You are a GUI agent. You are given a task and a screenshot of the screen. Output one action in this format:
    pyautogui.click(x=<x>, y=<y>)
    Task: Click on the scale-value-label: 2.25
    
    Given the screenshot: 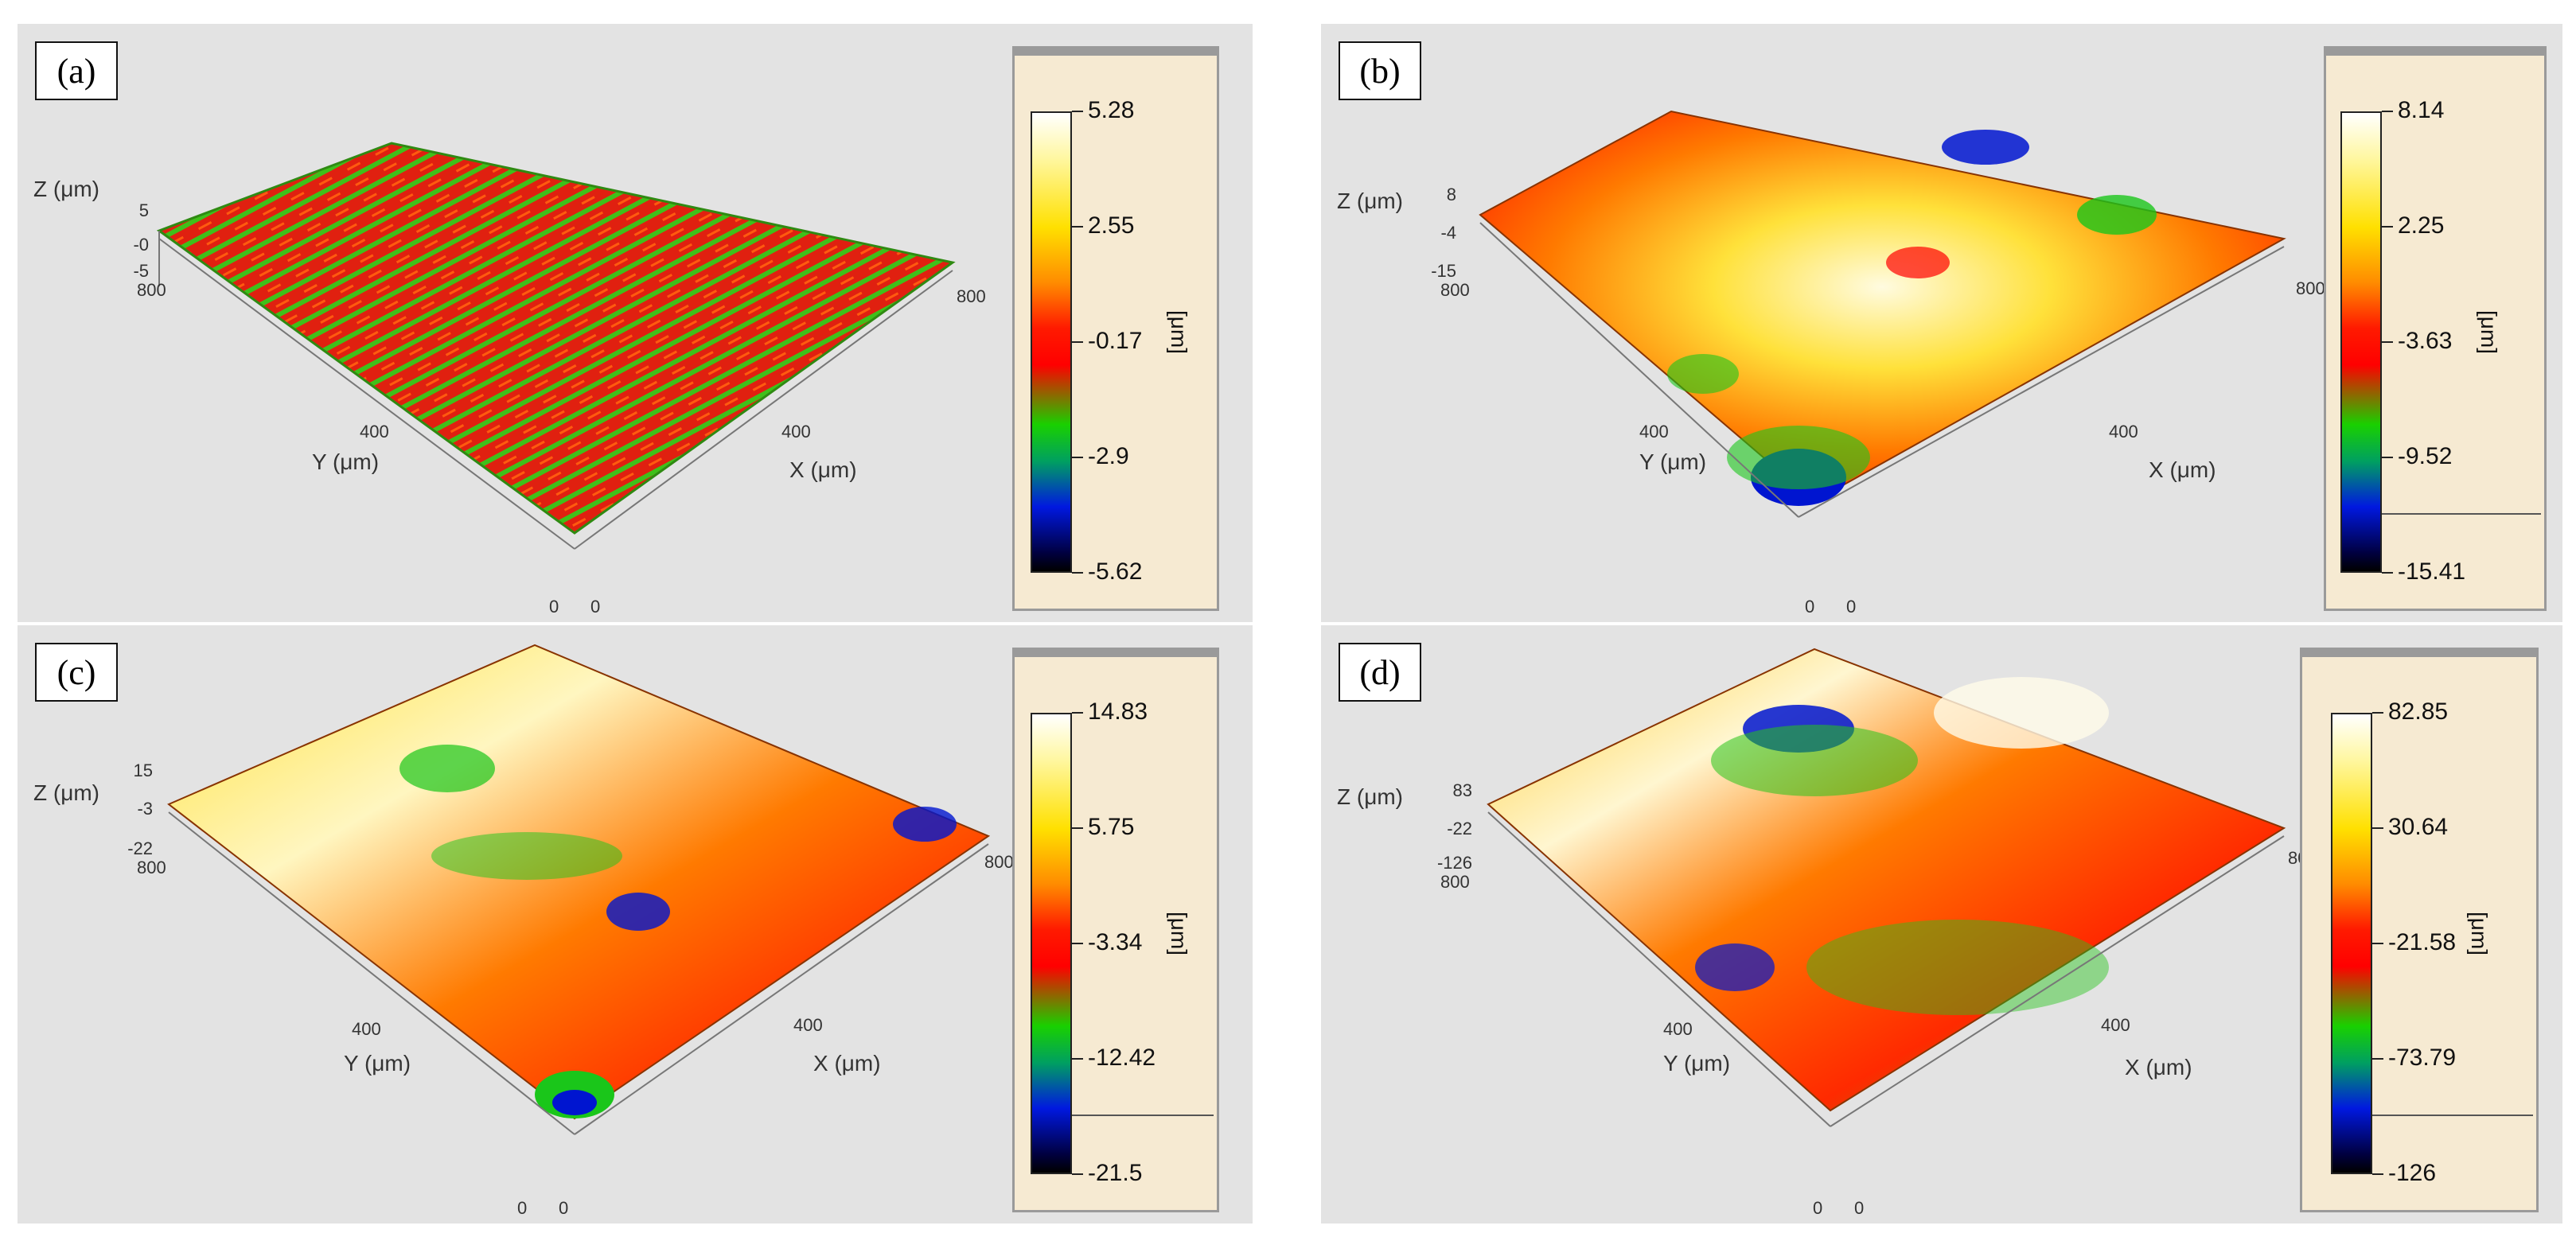 What is the action you would take?
    pyautogui.click(x=2421, y=225)
    